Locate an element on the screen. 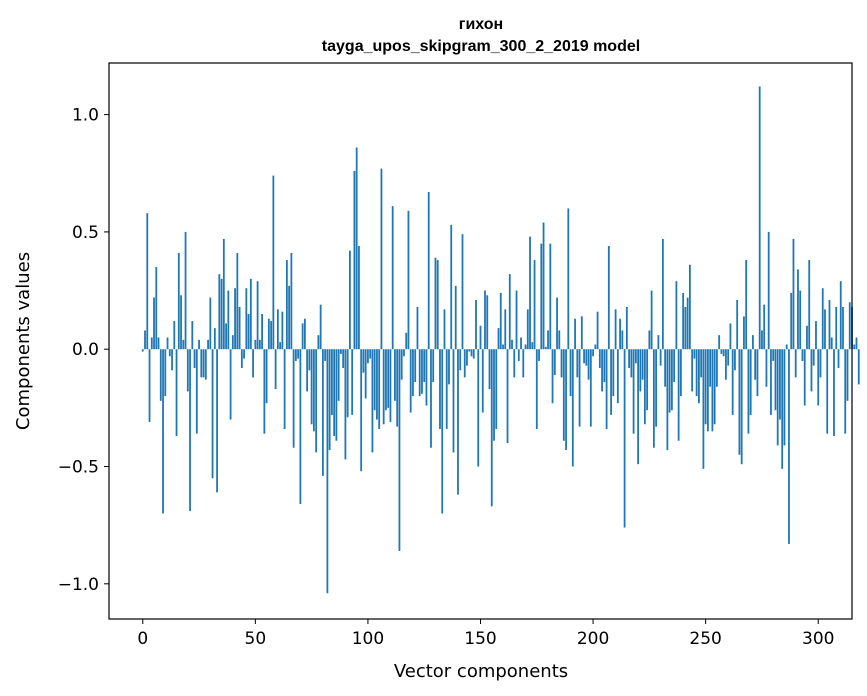 Image resolution: width=867 pixels, height=696 pixels. y-axis-label: Components values is located at coordinates (23, 341).